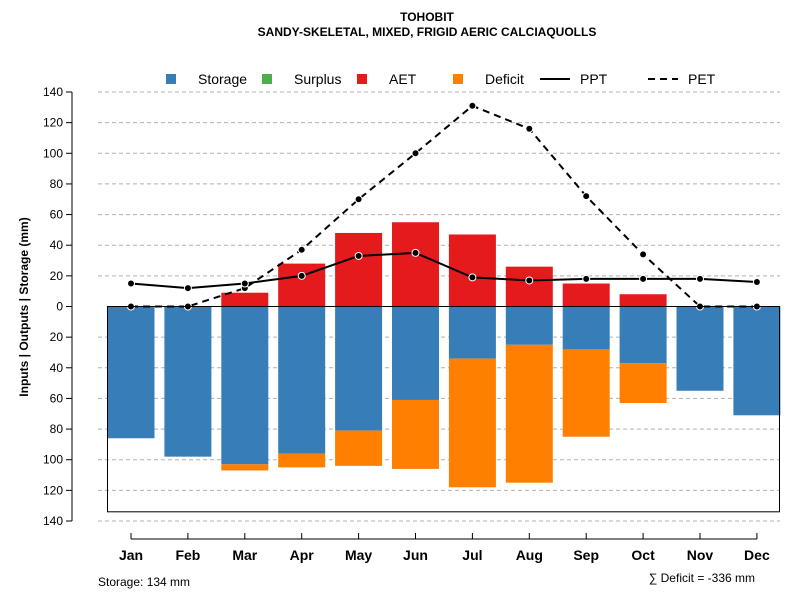 Image resolution: width=800 pixels, height=605 pixels. I want to click on legend-label: AET, so click(403, 79).